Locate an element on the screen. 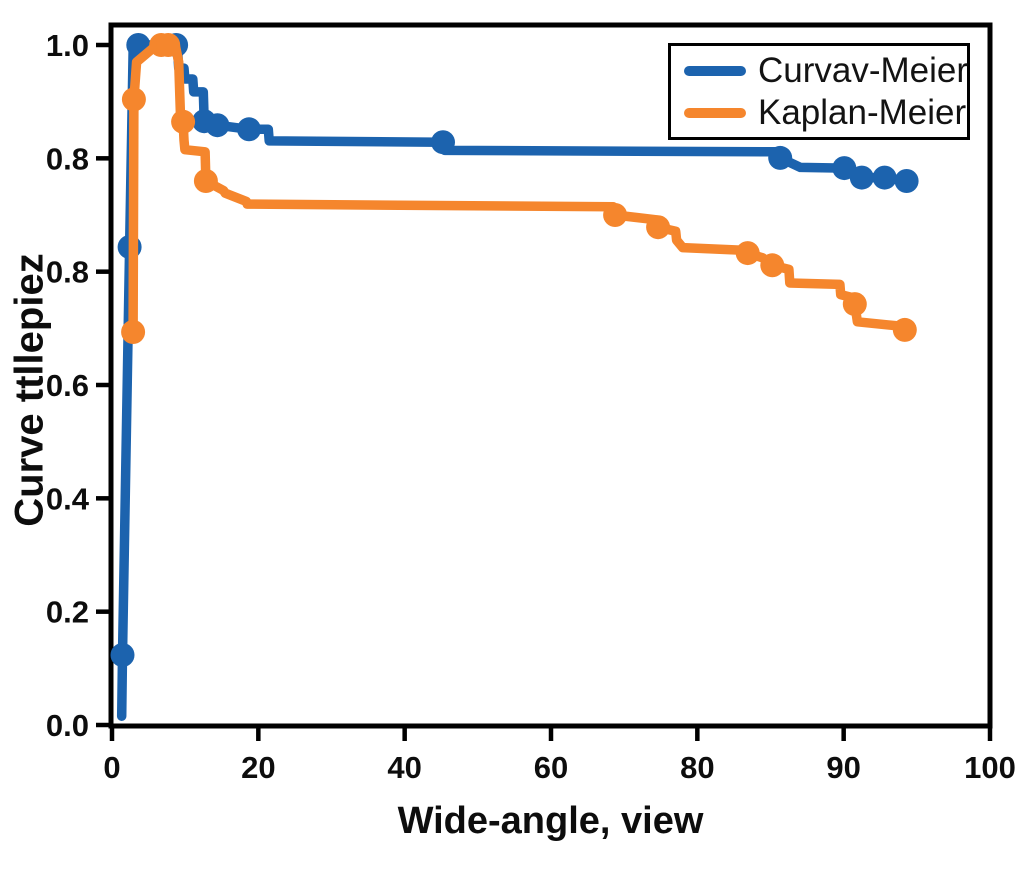 The width and height of the screenshot is (1024, 890). y-tick-label: 0.0 is located at coordinates (67, 725).